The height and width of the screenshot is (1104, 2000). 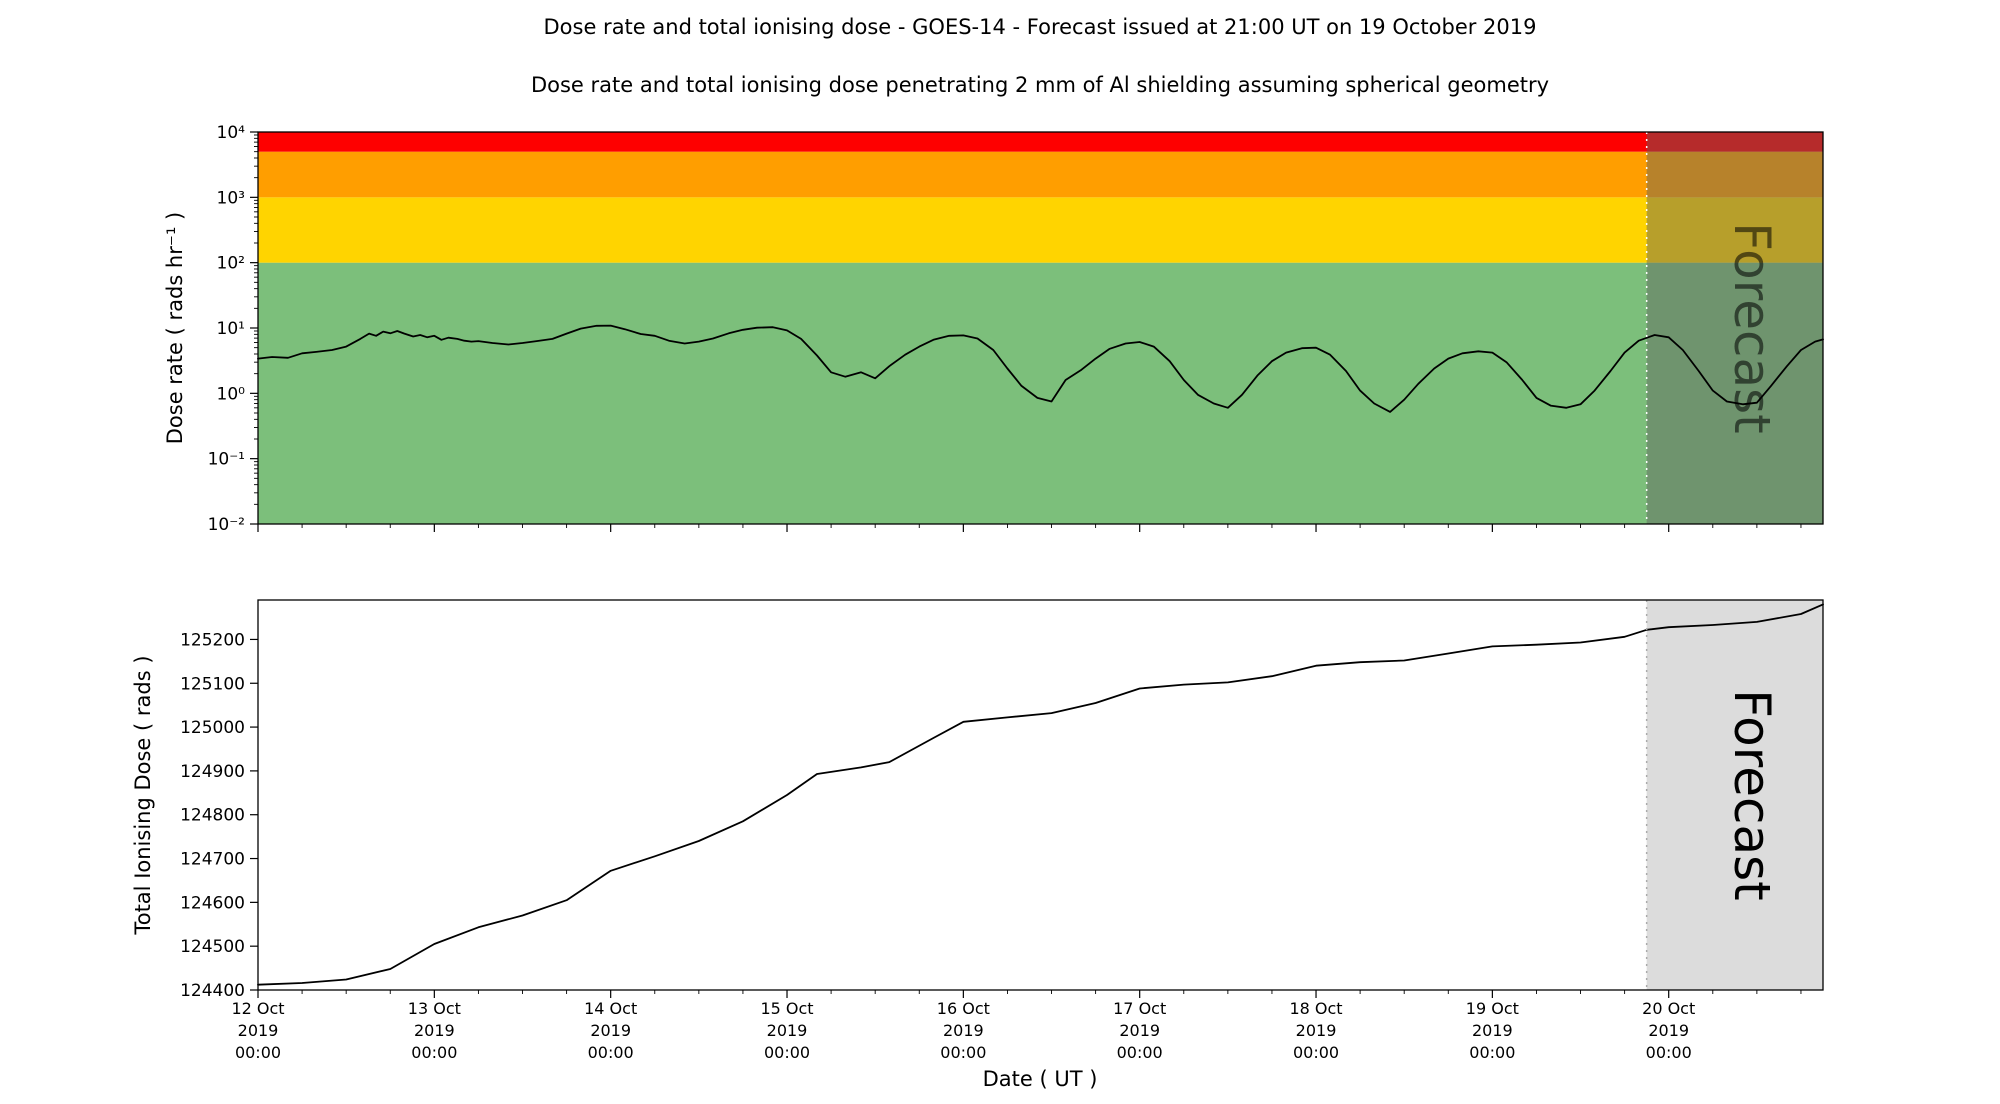 I want to click on y-tick-label: 125000, so click(x=212, y=728).